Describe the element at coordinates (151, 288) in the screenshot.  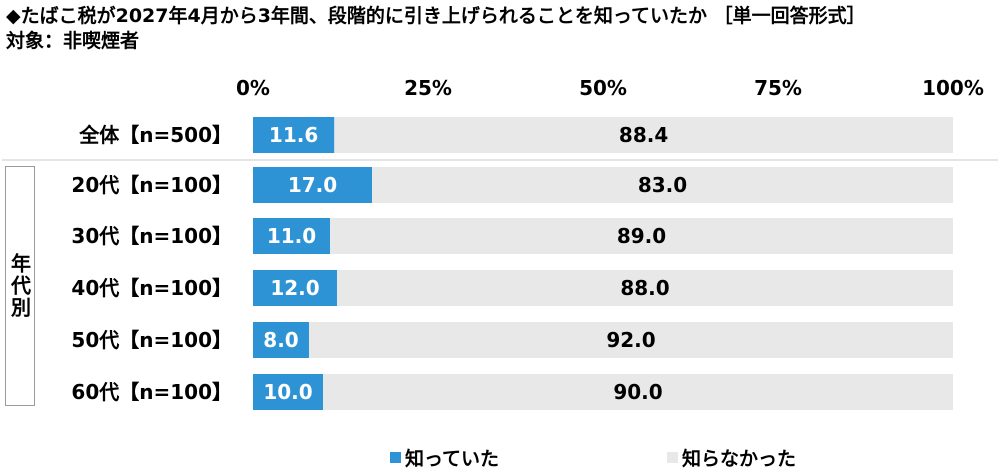
I see `category-label: 40代【n=100】` at that location.